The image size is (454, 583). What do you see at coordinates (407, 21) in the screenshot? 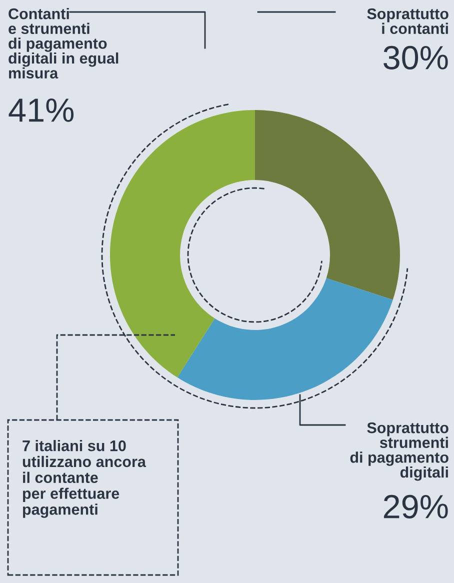
I see `slice-label: Soprattutto i contanti` at bounding box center [407, 21].